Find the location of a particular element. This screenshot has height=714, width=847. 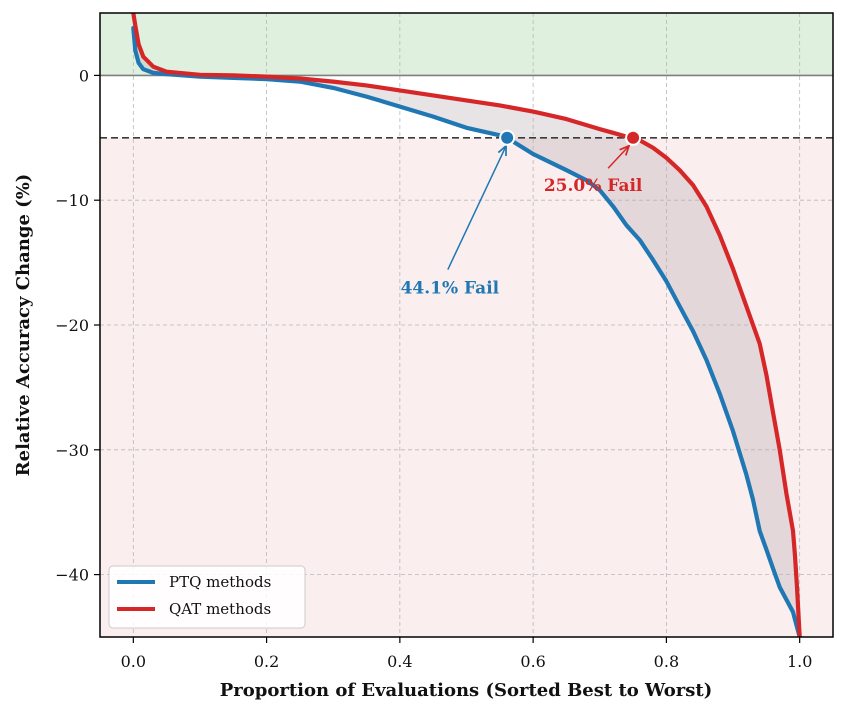

fail-marker-qat is located at coordinates (633, 137).